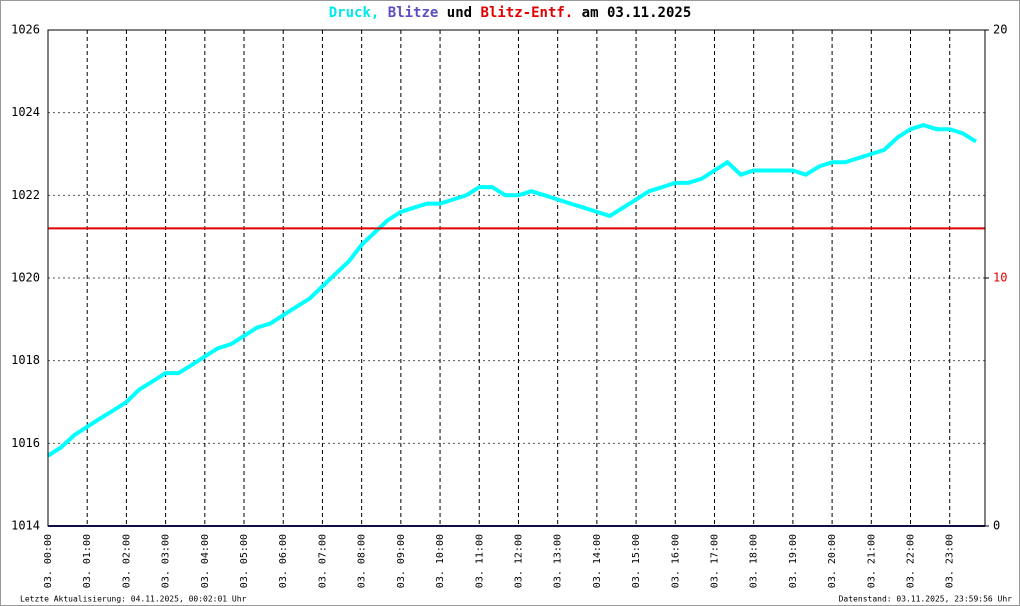  Describe the element at coordinates (440, 561) in the screenshot. I see `x-tick-label: 03. 10:00` at that location.